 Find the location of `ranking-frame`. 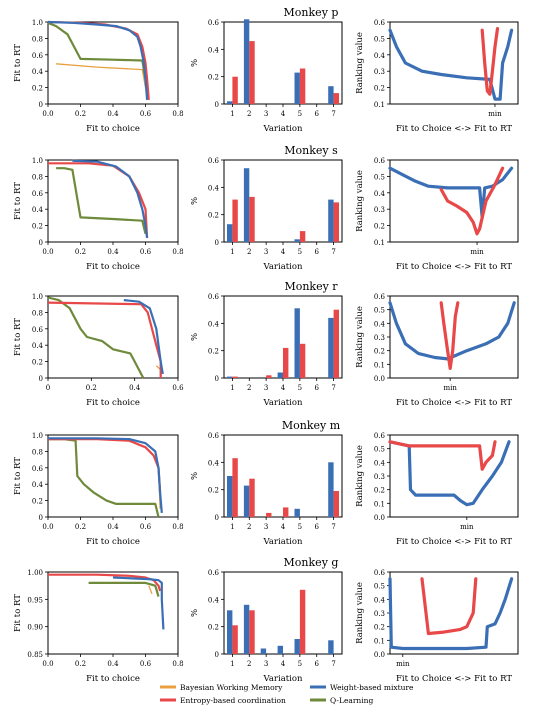

ranking-frame is located at coordinates (454, 63).